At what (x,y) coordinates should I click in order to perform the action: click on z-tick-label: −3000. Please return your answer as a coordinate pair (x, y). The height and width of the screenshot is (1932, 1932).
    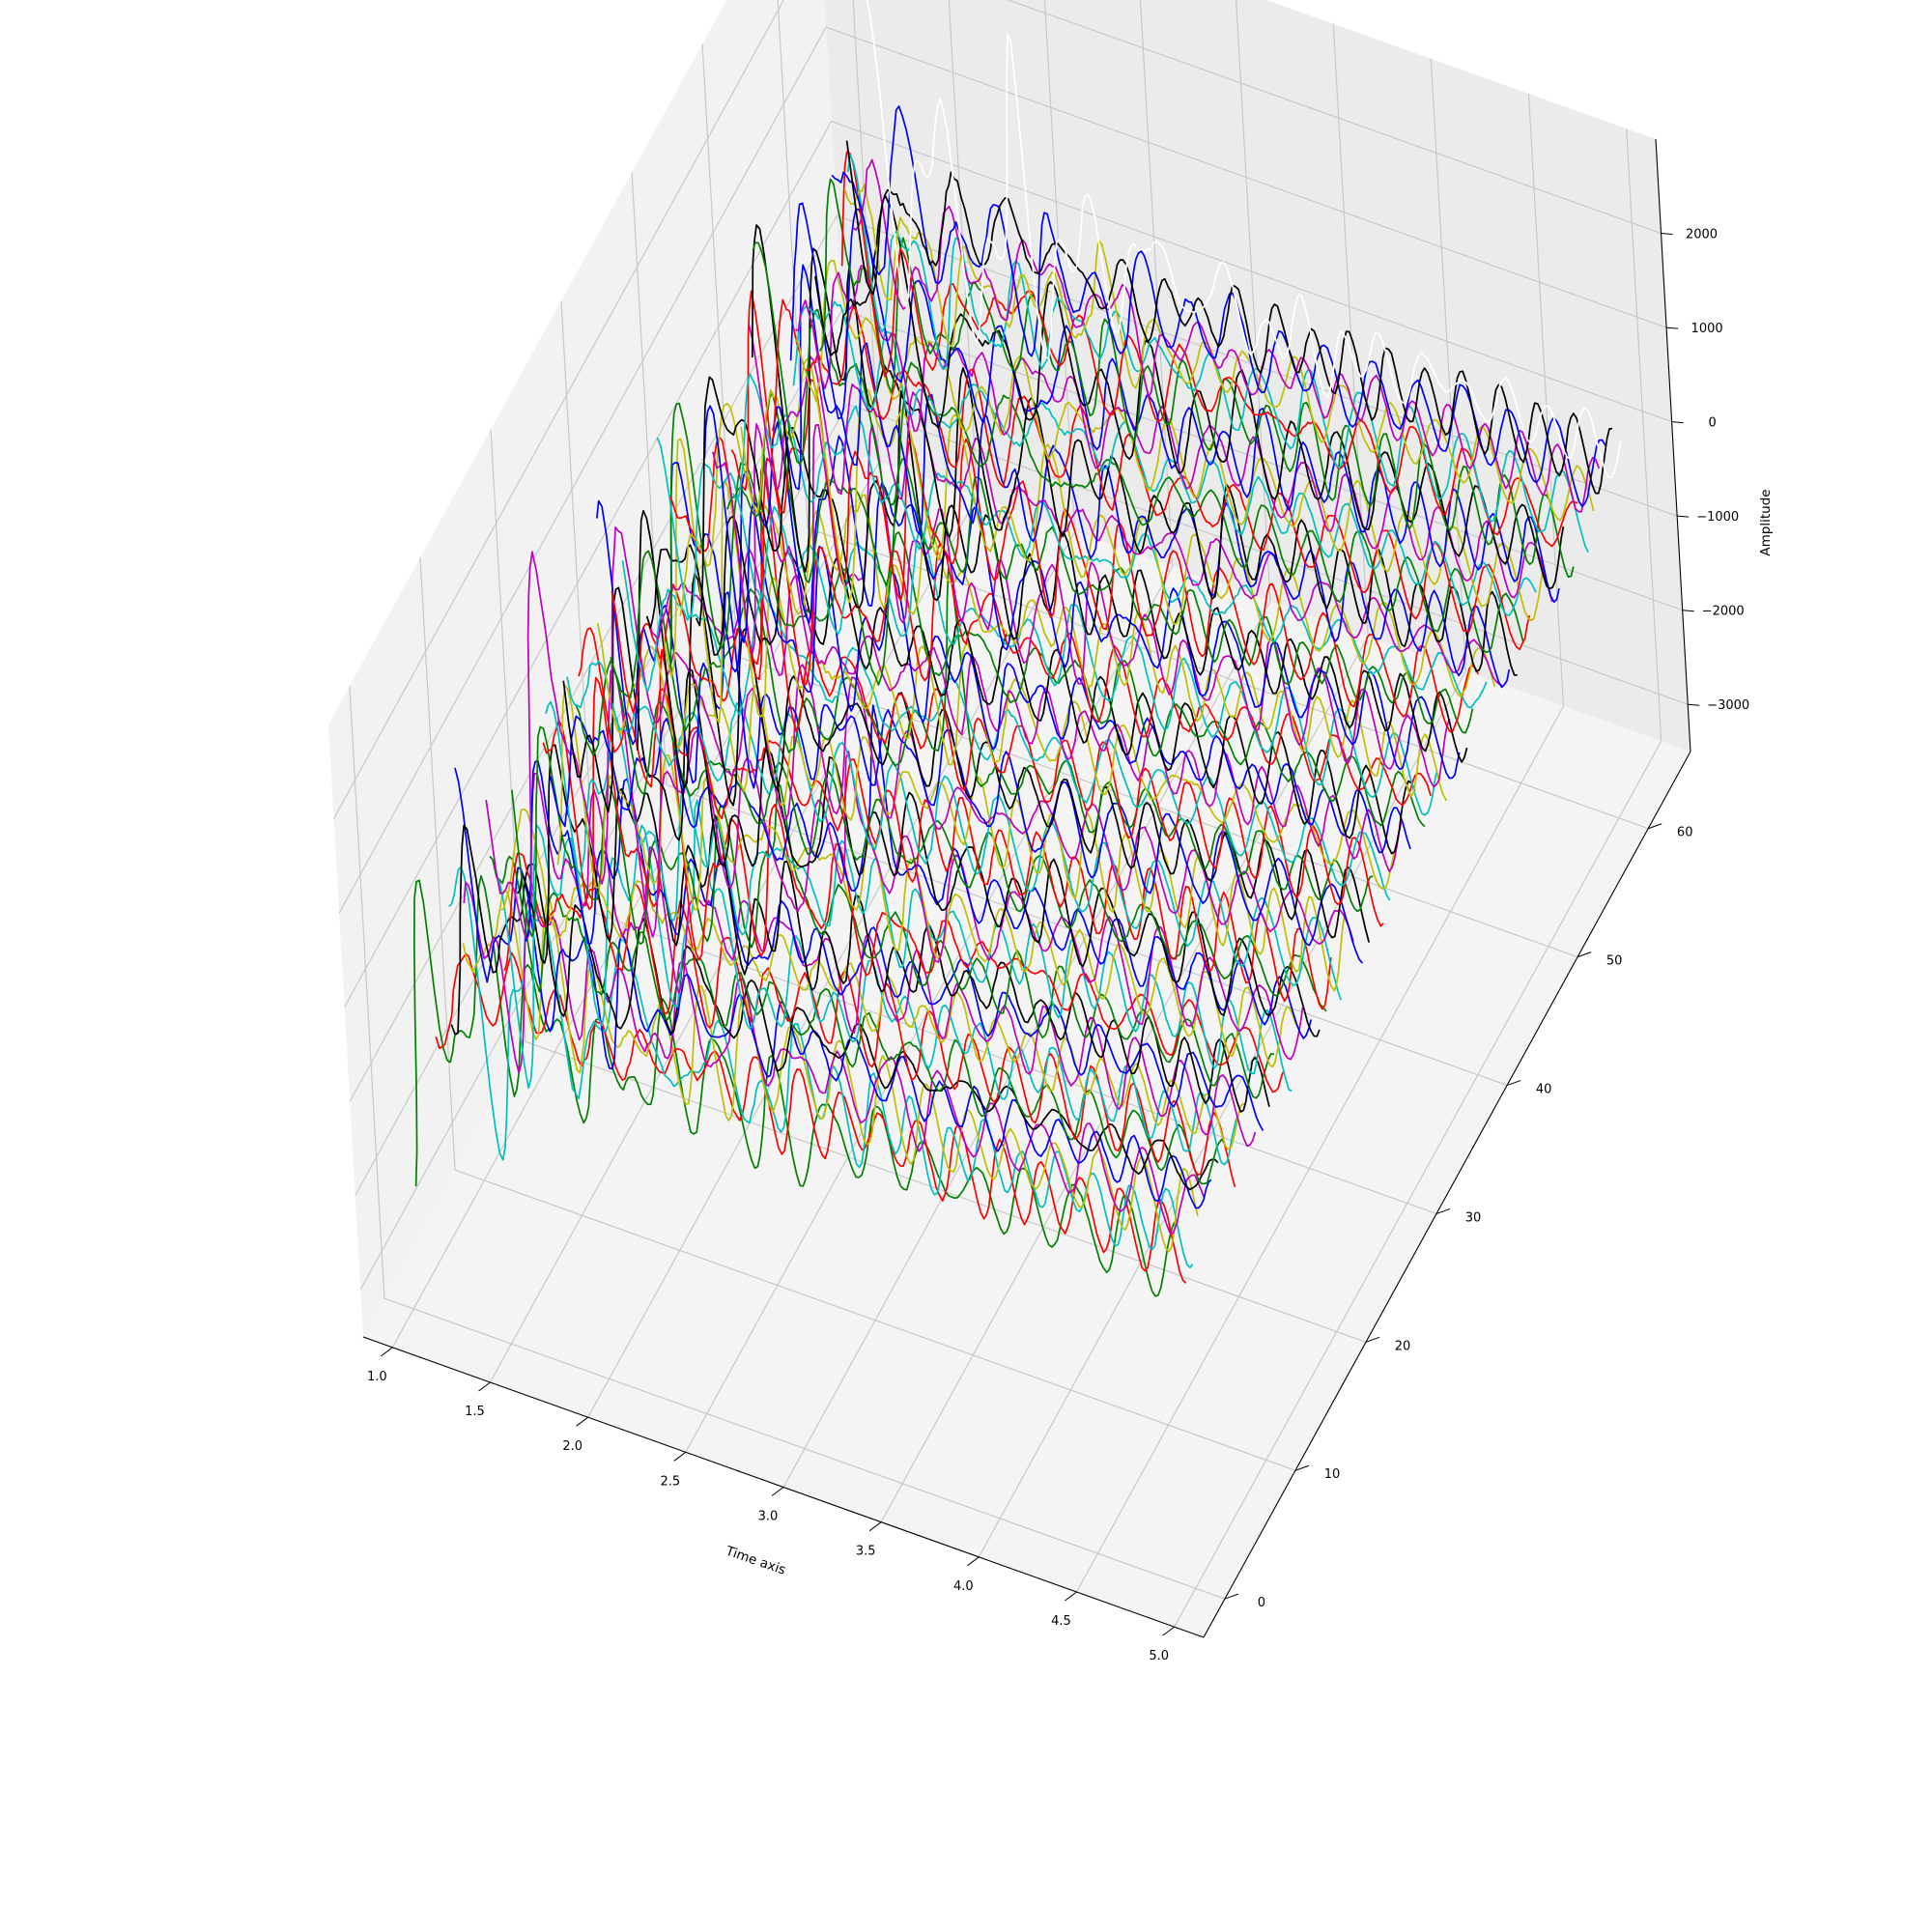
    Looking at the image, I should click on (1728, 705).